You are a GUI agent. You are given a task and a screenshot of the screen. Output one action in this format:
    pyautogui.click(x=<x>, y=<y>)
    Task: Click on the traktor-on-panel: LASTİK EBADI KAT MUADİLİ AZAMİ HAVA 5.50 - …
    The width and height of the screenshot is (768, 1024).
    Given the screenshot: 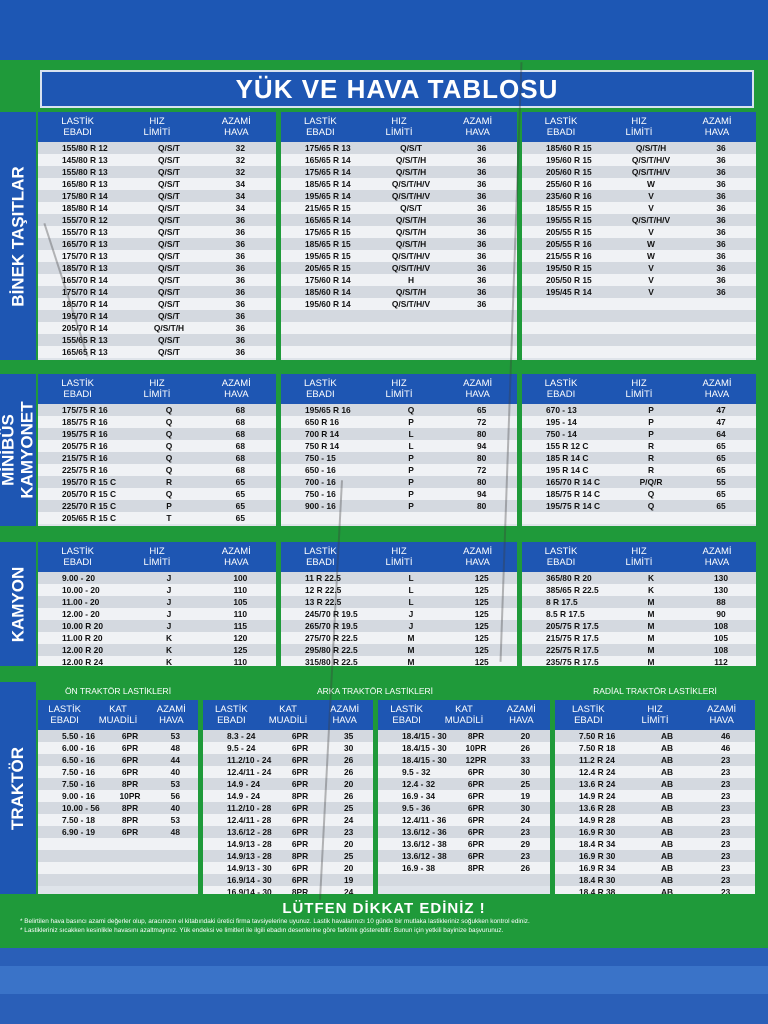 What is the action you would take?
    pyautogui.click(x=118, y=797)
    